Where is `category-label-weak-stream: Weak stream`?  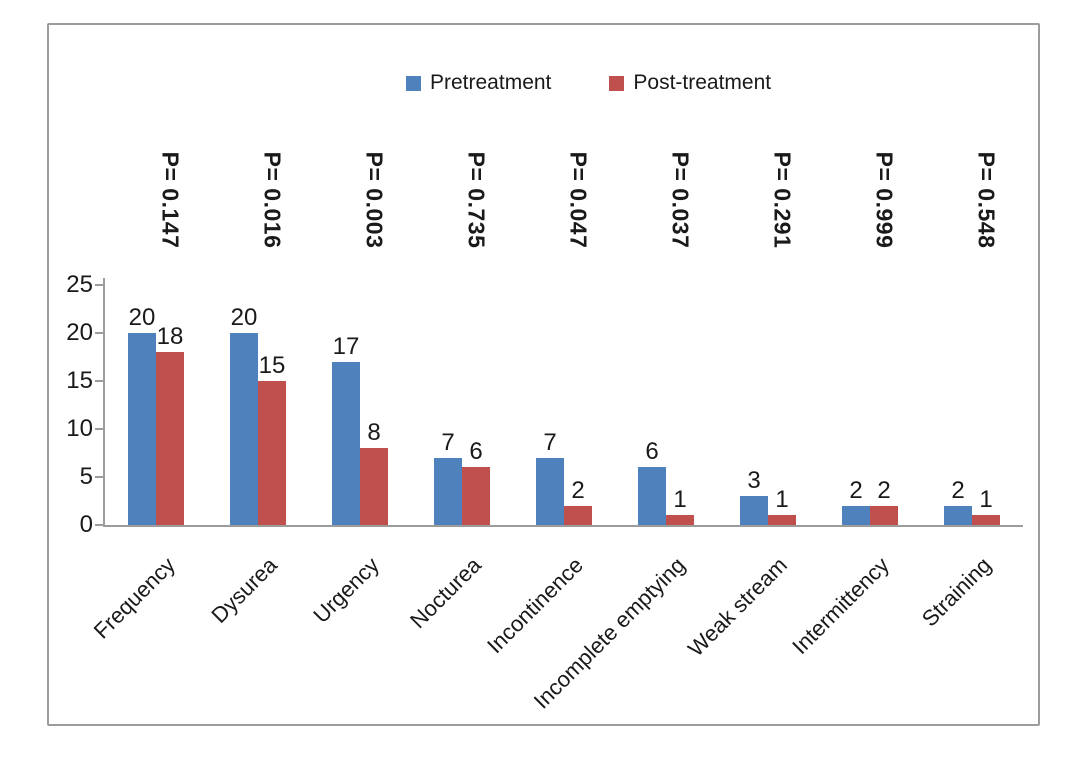
category-label-weak-stream: Weak stream is located at coordinates (737, 607).